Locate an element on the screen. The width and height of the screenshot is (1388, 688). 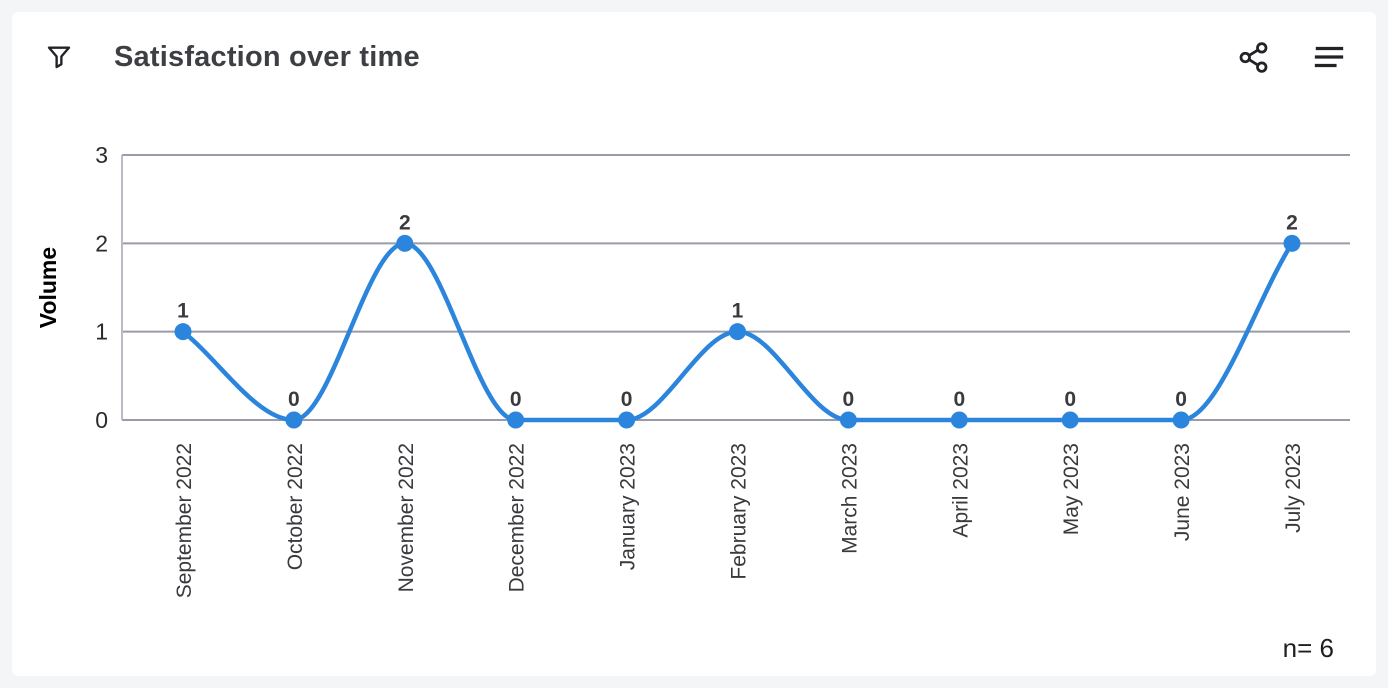
x-axis-label: February 2023 is located at coordinates (739, 511).